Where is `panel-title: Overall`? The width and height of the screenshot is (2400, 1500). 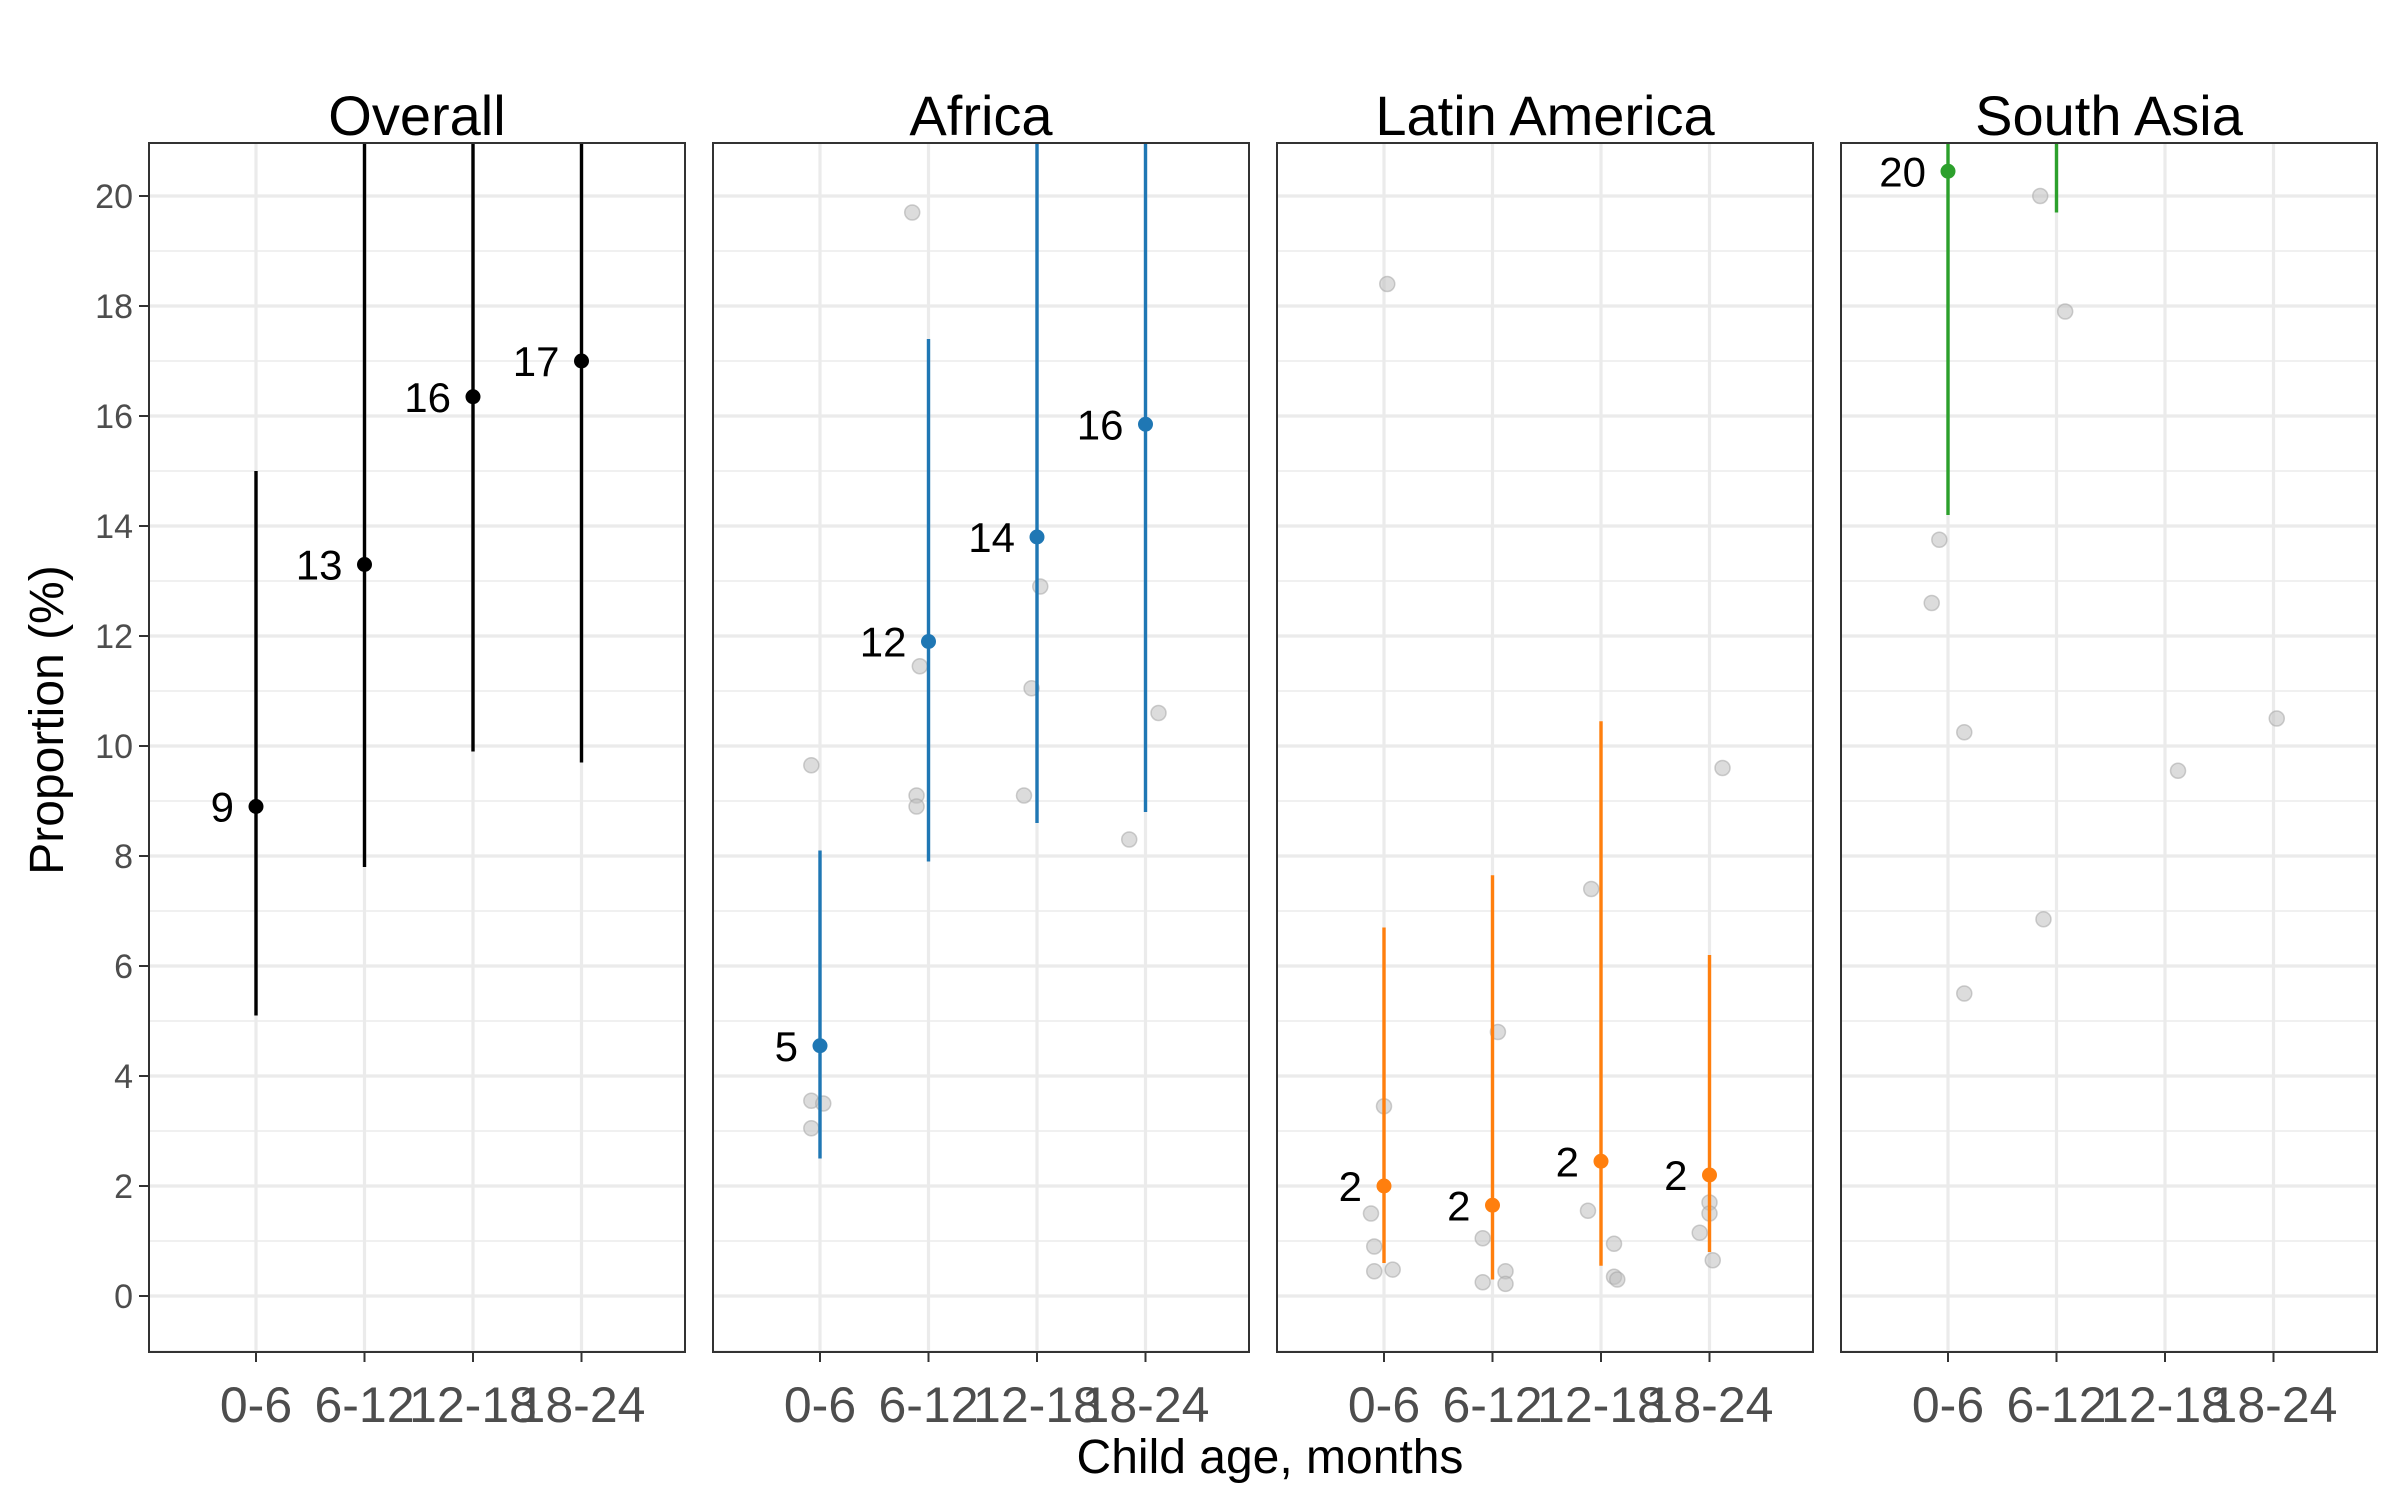 panel-title: Overall is located at coordinates (416, 115).